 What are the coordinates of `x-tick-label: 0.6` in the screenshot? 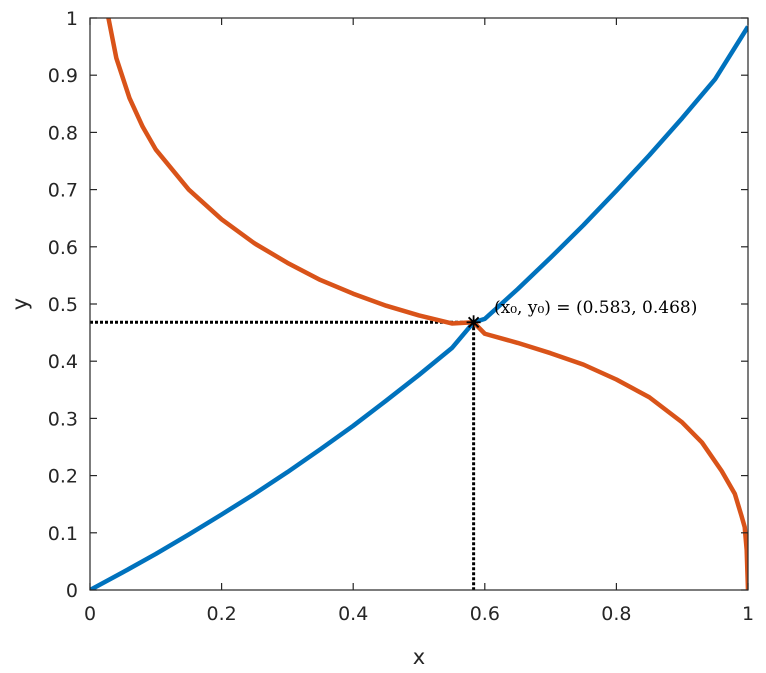 It's located at (485, 614).